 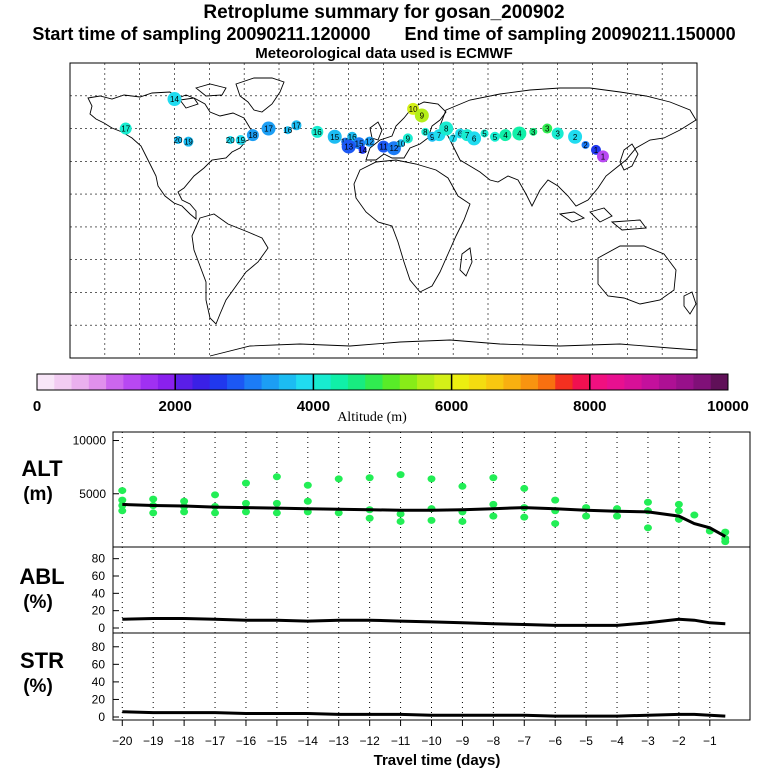 What do you see at coordinates (99, 664) in the screenshot?
I see `pct-y-tick-label: 60` at bounding box center [99, 664].